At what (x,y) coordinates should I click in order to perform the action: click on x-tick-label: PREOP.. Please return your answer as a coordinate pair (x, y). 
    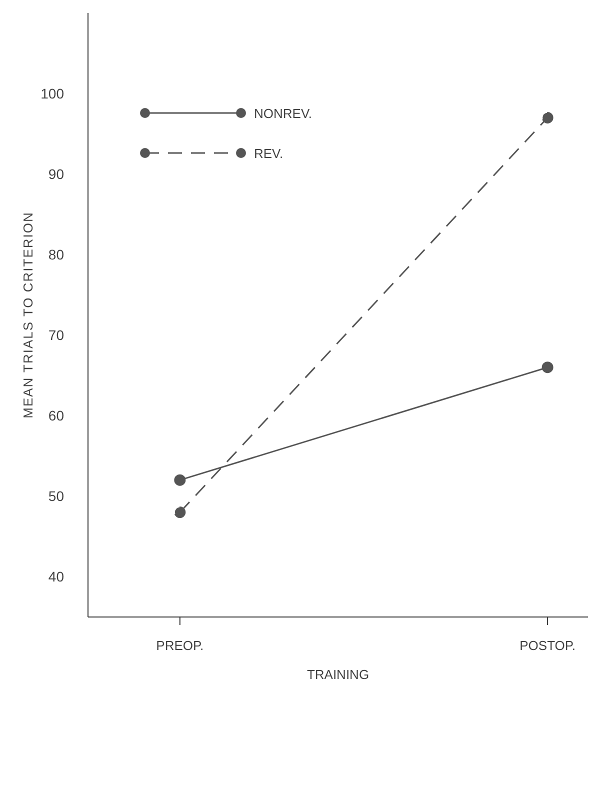
    Looking at the image, I should click on (180, 646).